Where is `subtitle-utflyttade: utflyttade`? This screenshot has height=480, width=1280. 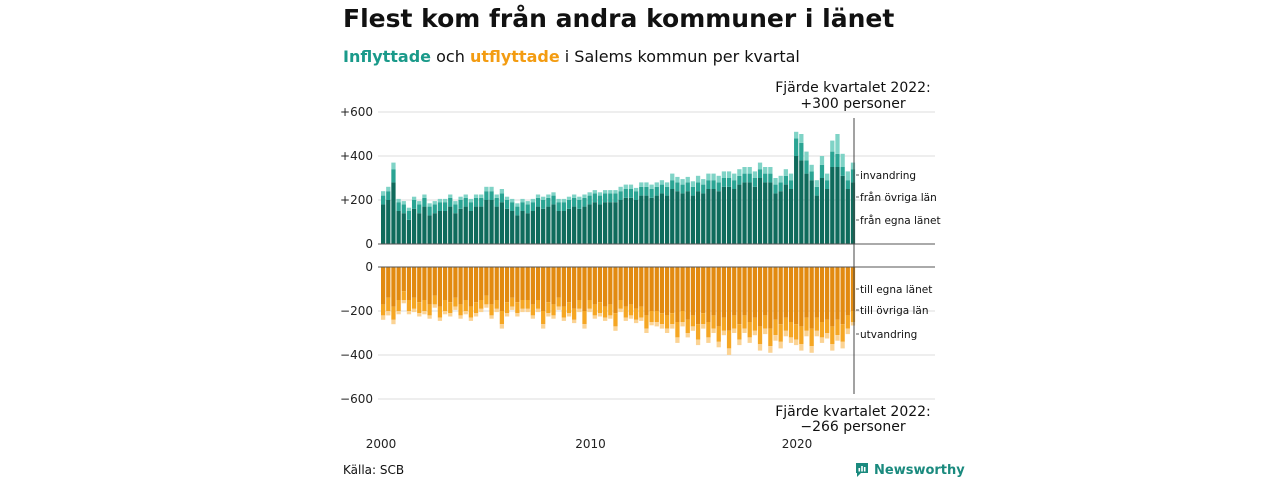 subtitle-utflyttade: utflyttade is located at coordinates (514, 56).